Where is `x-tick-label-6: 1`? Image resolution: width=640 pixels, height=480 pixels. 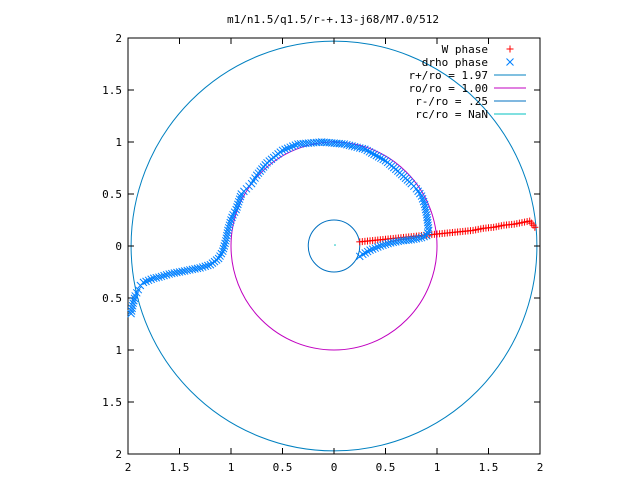
x-tick-label-6: 1 is located at coordinates (437, 467).